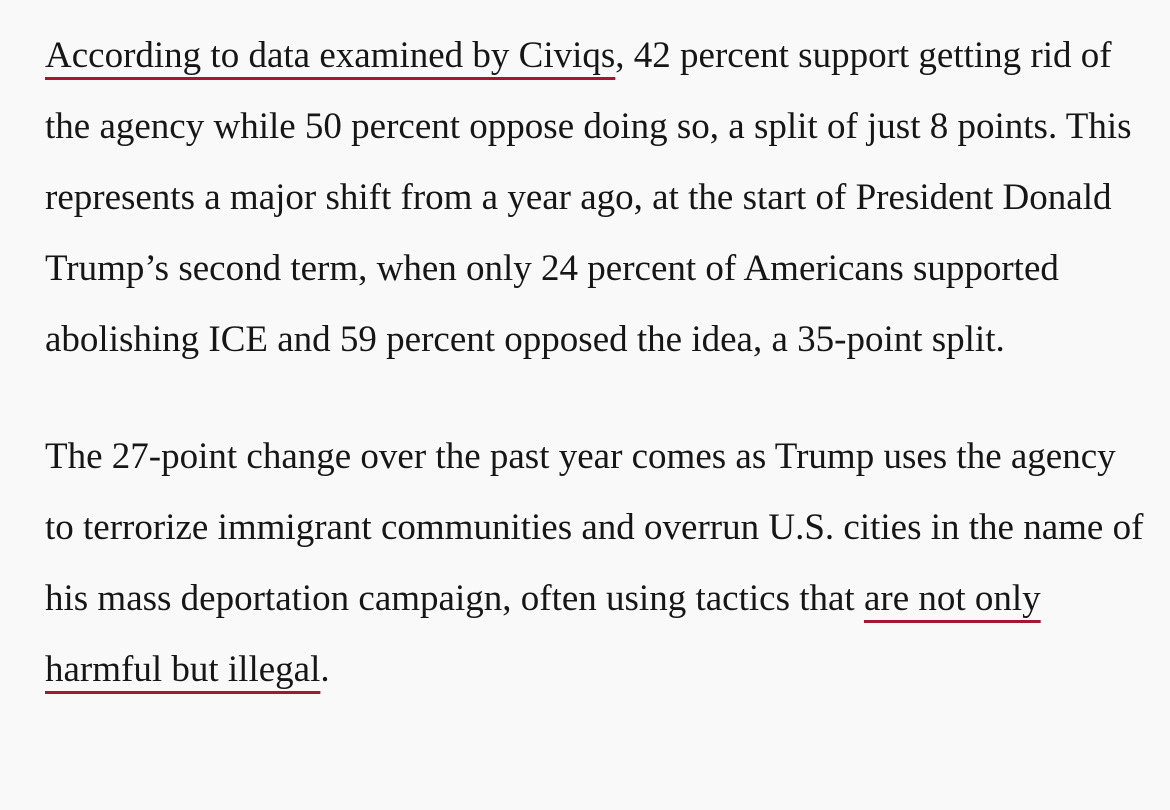 The image size is (1170, 810). Describe the element at coordinates (543, 634) in the screenshot. I see `inline-link: are not only harmful but illegal` at that location.